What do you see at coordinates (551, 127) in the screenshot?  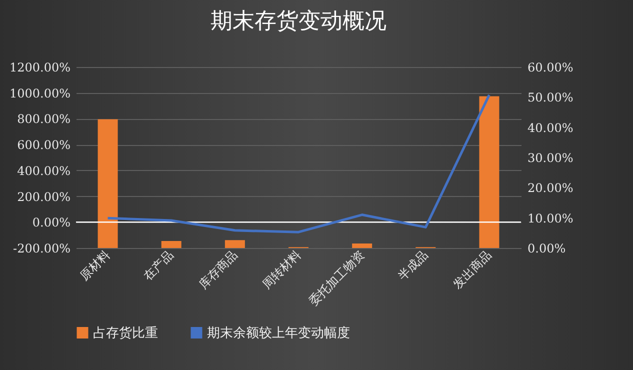 I see `y2-tick-label: 40.00%` at bounding box center [551, 127].